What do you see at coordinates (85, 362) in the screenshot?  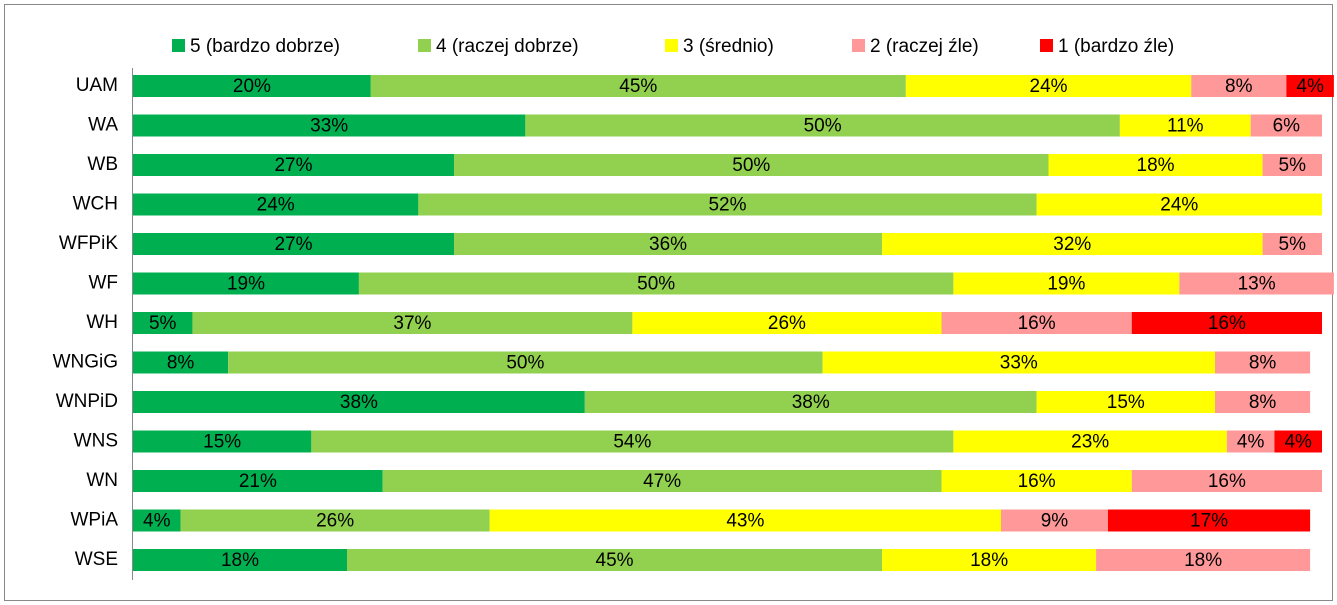 I see `y-tick-label: WNGiG` at bounding box center [85, 362].